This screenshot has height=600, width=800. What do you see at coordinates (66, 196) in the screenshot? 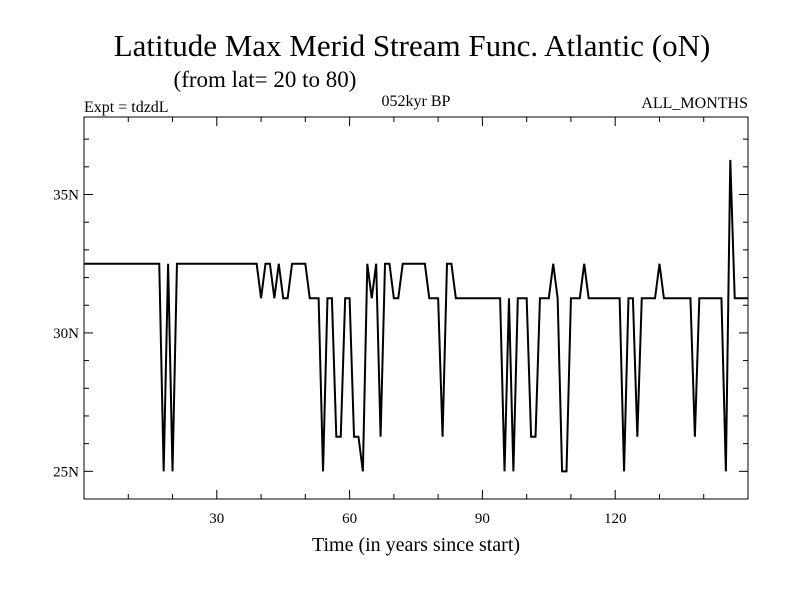
I see `y-tick-label: 35N` at bounding box center [66, 196].